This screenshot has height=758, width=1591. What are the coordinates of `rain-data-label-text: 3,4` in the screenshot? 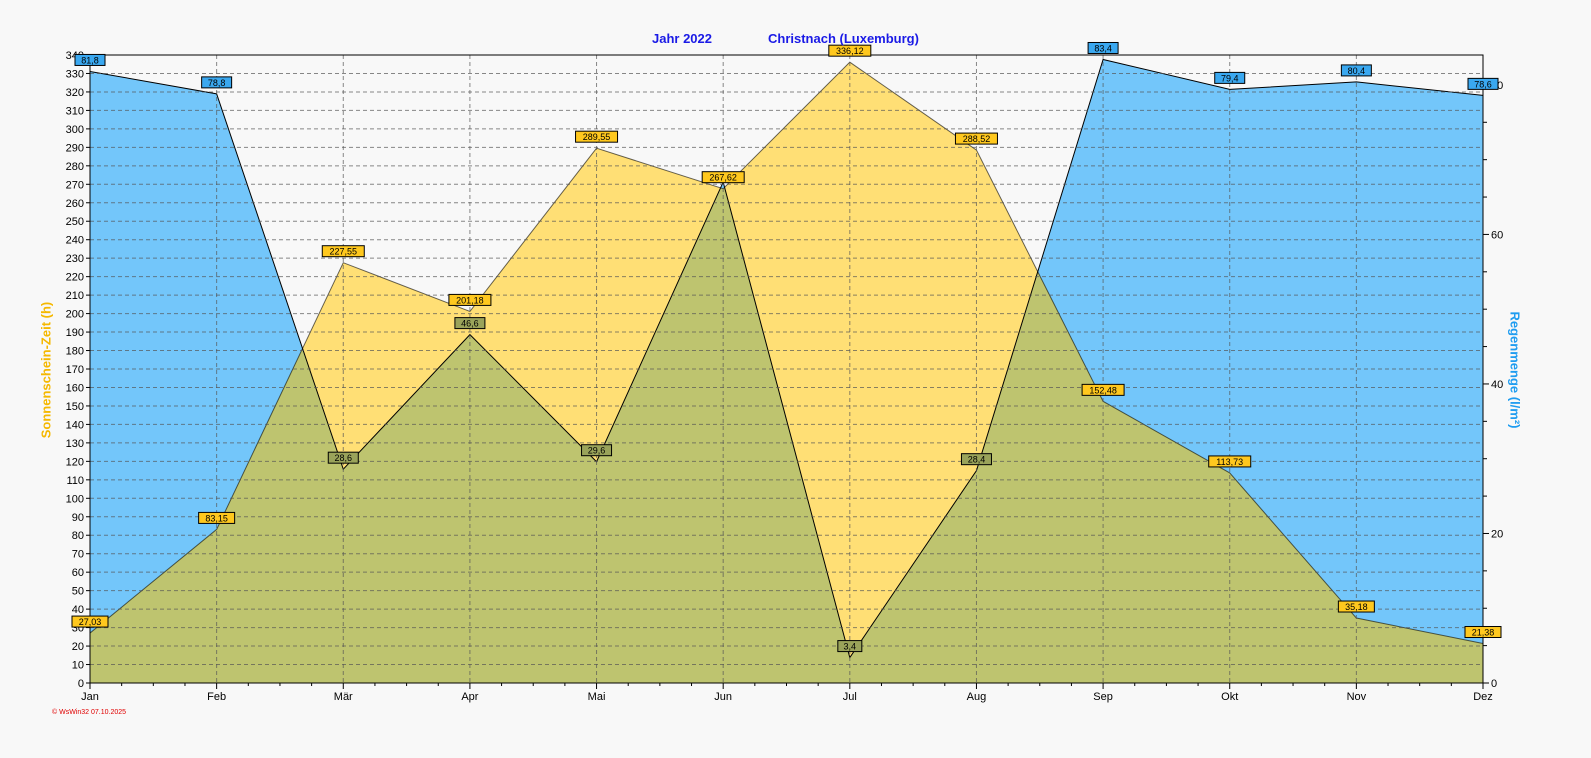 It's located at (850, 647).